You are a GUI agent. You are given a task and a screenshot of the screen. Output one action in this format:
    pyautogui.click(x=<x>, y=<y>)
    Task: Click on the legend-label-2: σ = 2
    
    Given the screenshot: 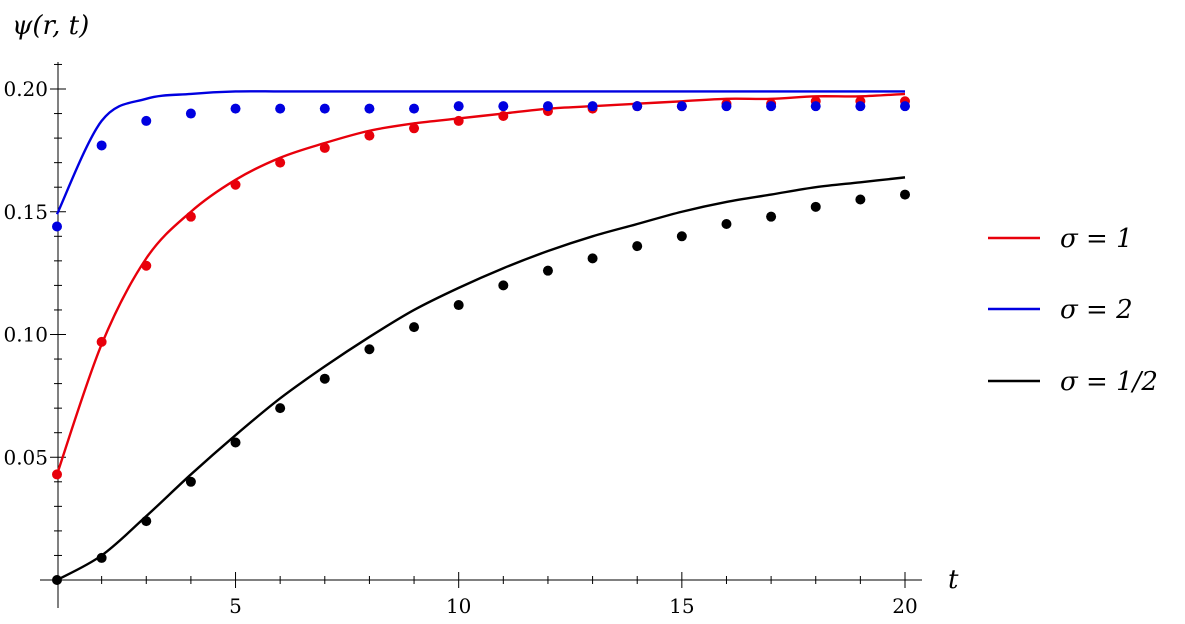 What is the action you would take?
    pyautogui.click(x=1096, y=310)
    